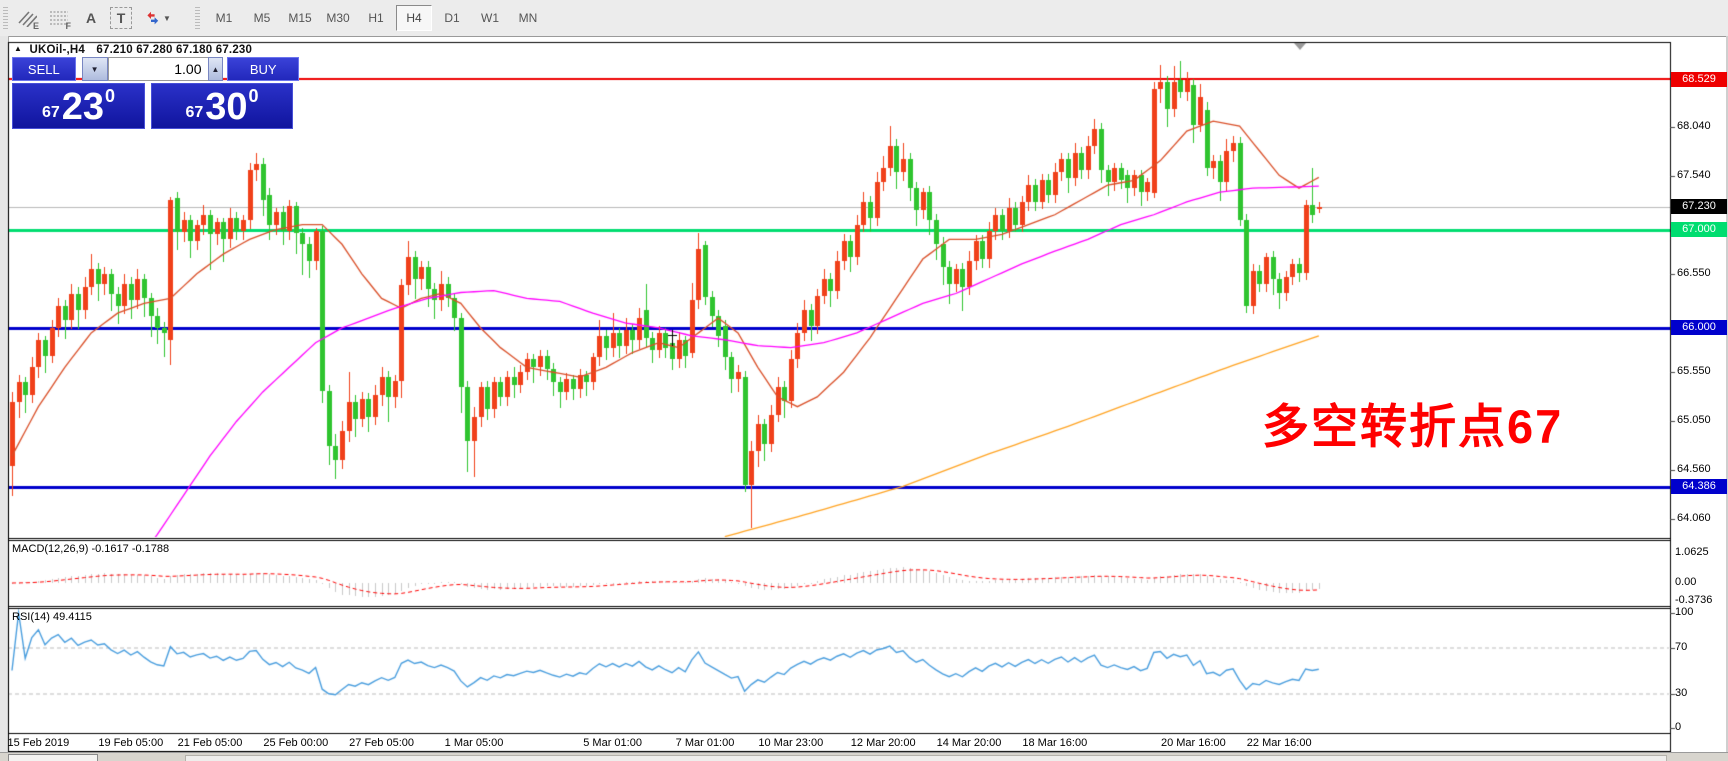  I want to click on date-label: 25 Feb 00:00, so click(296, 743).